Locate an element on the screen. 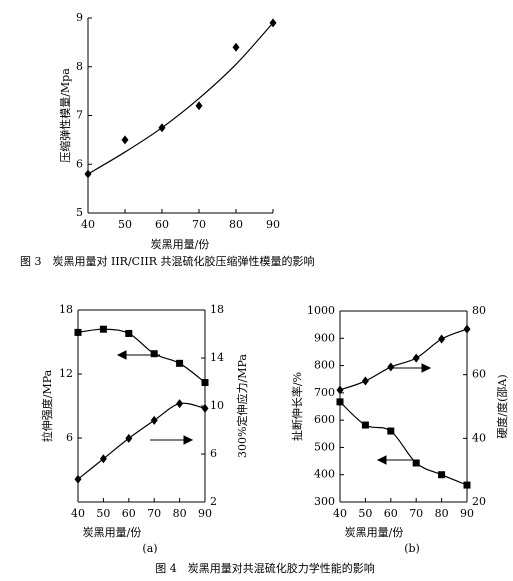 The height and width of the screenshot is (581, 513). y2-axis-label: 300%定伸应力/MPa is located at coordinates (242, 406).